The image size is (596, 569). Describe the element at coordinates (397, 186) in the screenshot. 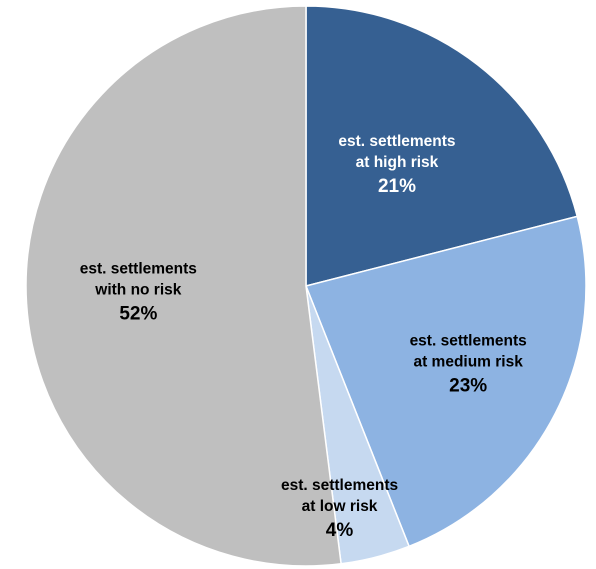

I see `slice-percent-label: 21%` at that location.